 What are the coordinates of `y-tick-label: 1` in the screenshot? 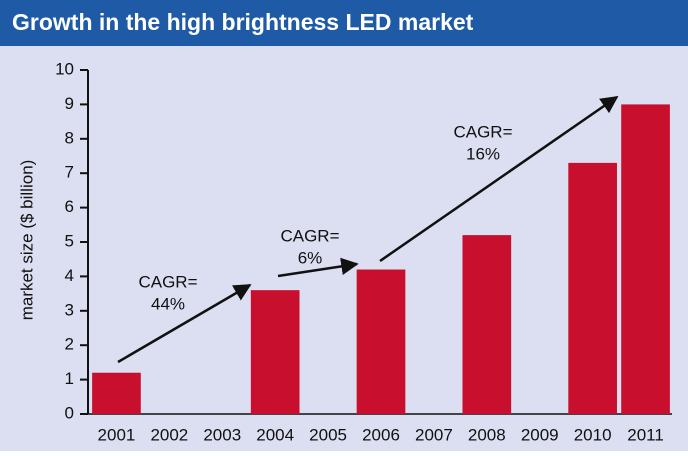 It's located at (69, 378).